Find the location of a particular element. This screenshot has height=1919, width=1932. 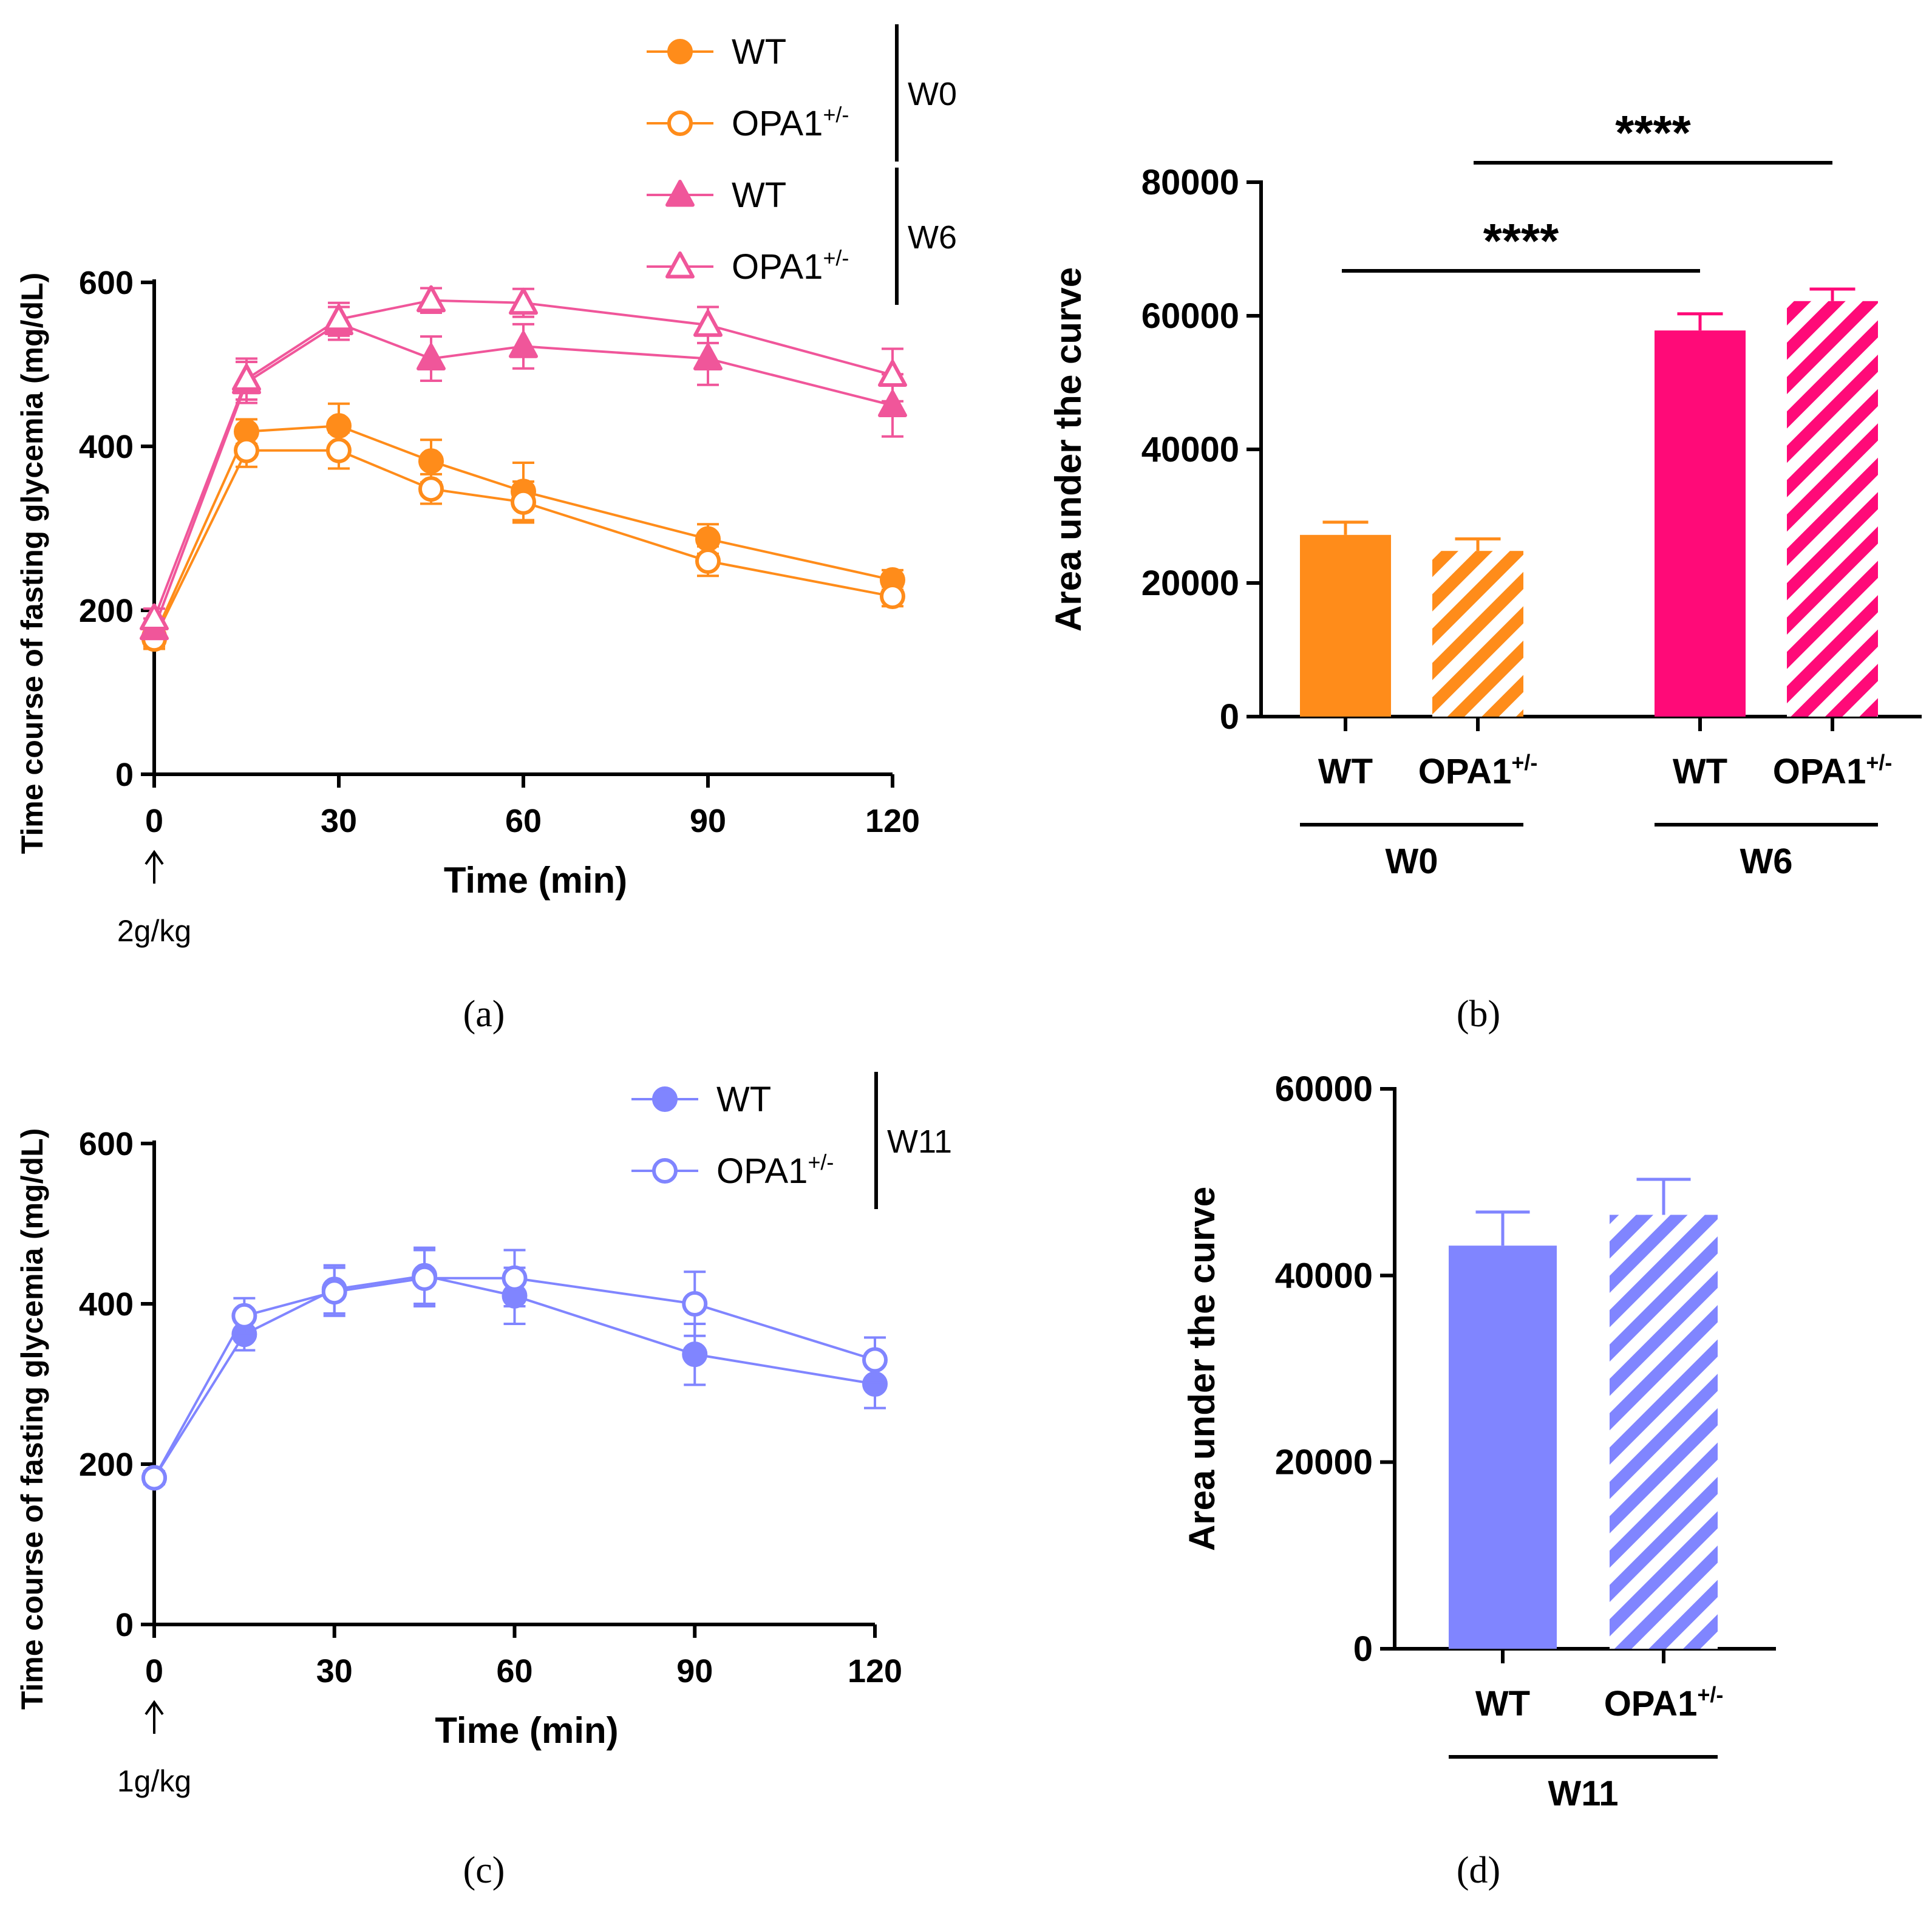

series-w0-opa1 is located at coordinates (523, 541).